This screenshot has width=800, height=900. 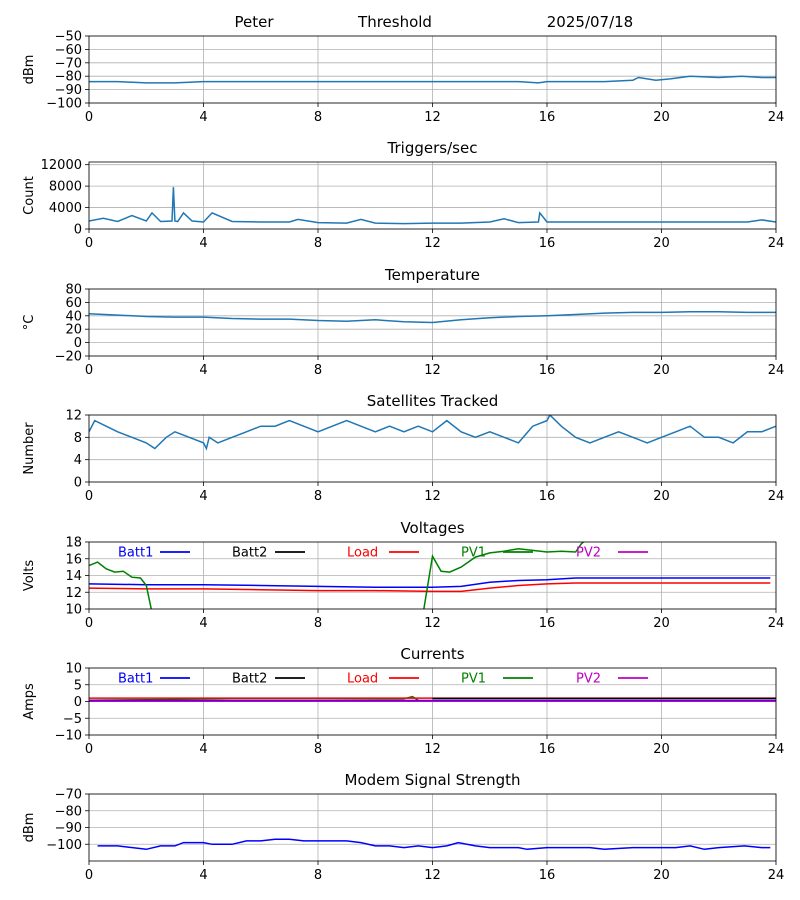 What do you see at coordinates (433, 780) in the screenshot?
I see `modem-title: Modem Signal Strength` at bounding box center [433, 780].